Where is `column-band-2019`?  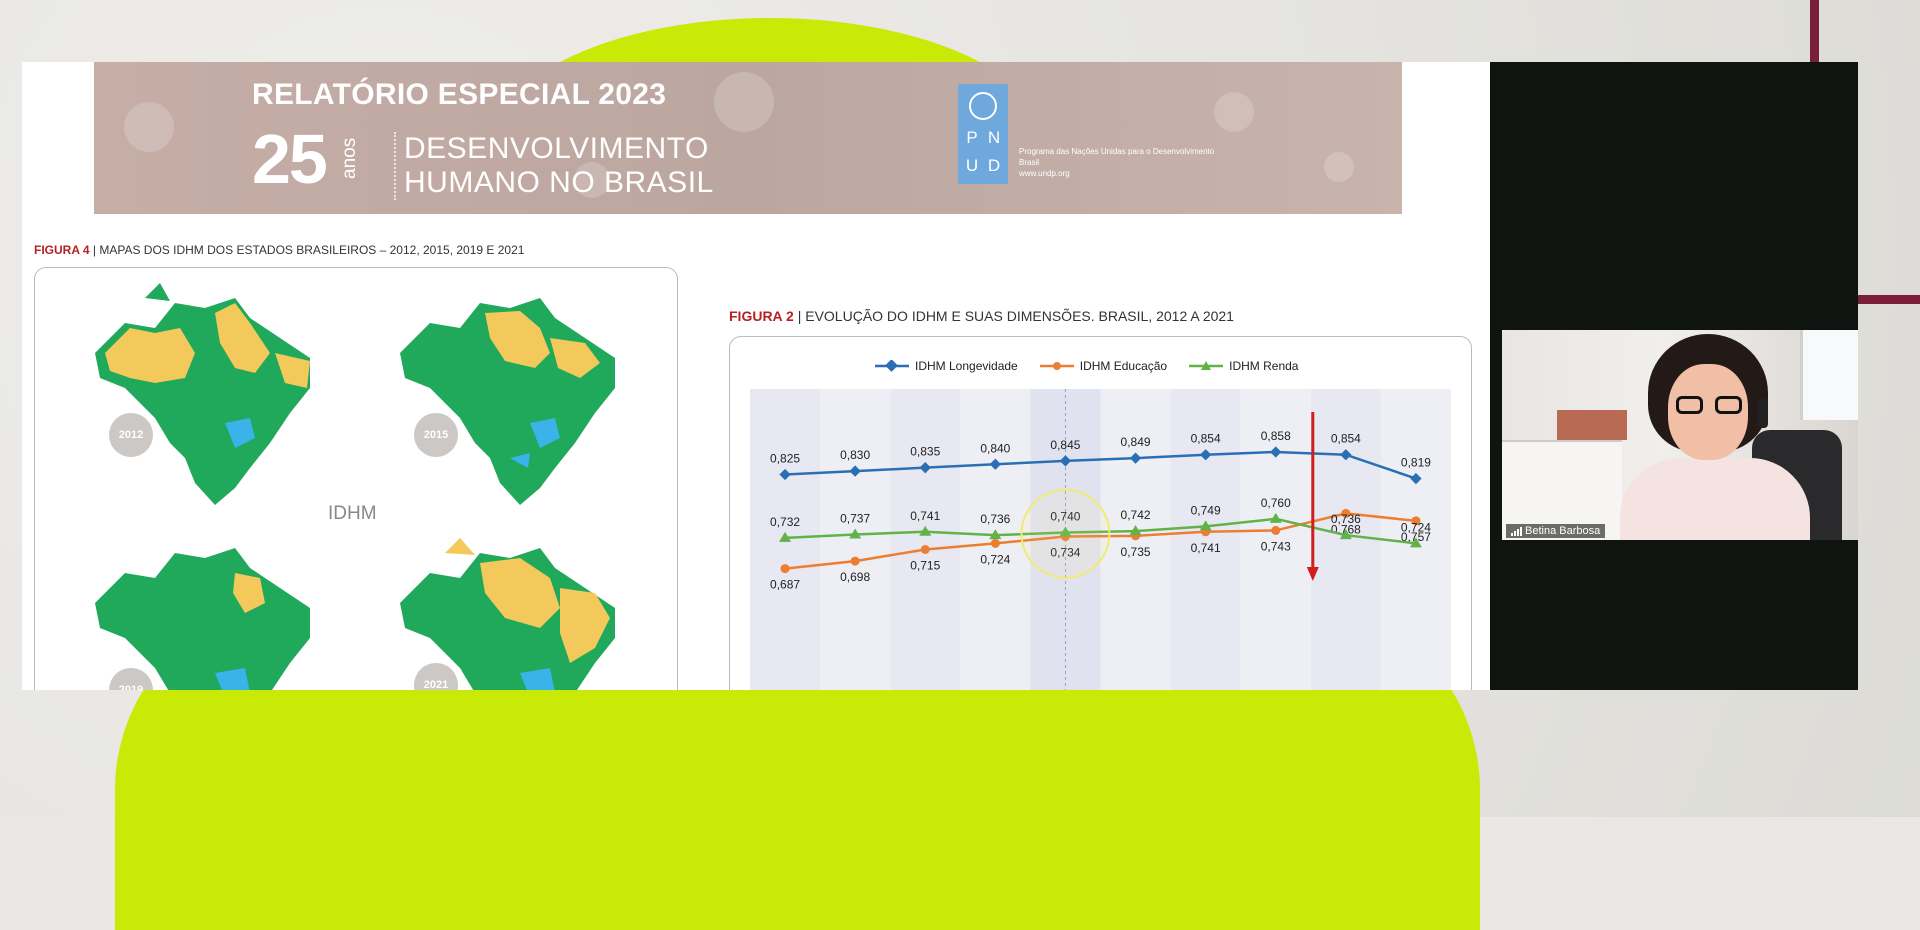 column-band-2019 is located at coordinates (1275, 539).